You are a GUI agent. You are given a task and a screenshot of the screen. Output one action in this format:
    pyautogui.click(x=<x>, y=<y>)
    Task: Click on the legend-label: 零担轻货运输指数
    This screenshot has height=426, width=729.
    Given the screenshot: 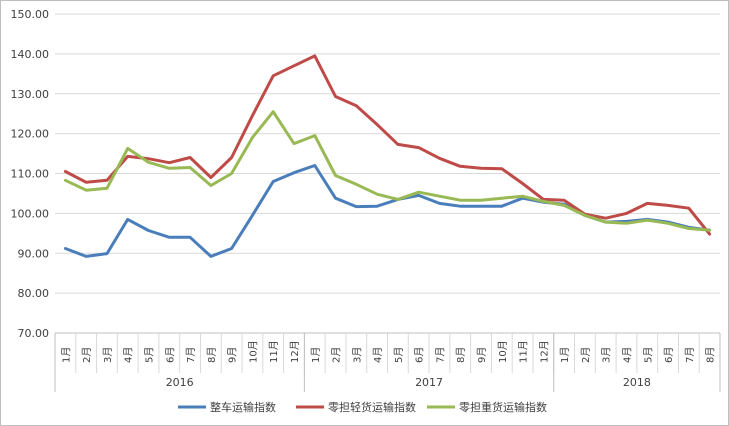 What is the action you would take?
    pyautogui.click(x=372, y=407)
    